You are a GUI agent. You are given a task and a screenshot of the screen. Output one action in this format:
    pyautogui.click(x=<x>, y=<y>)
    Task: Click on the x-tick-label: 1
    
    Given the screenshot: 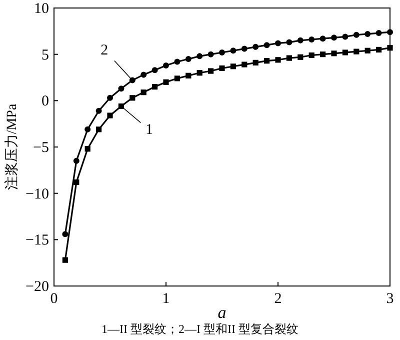 What is the action you would take?
    pyautogui.click(x=166, y=299)
    